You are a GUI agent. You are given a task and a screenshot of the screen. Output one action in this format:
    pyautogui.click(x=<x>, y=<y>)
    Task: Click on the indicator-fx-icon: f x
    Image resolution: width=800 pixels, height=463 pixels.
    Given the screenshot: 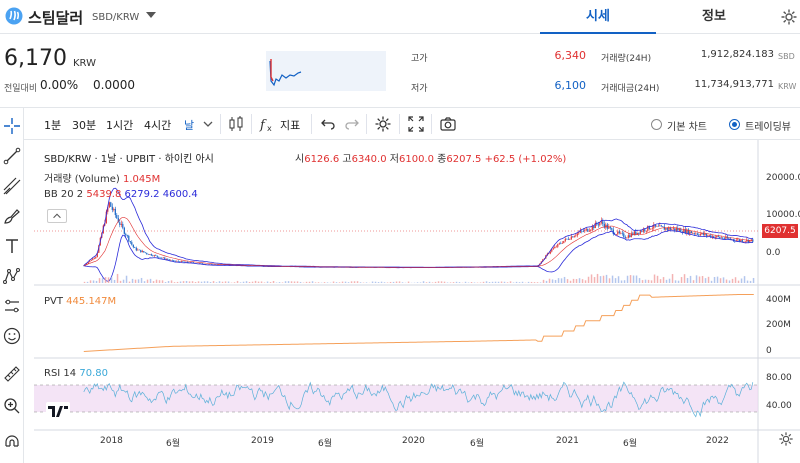 What is the action you would take?
    pyautogui.click(x=268, y=124)
    